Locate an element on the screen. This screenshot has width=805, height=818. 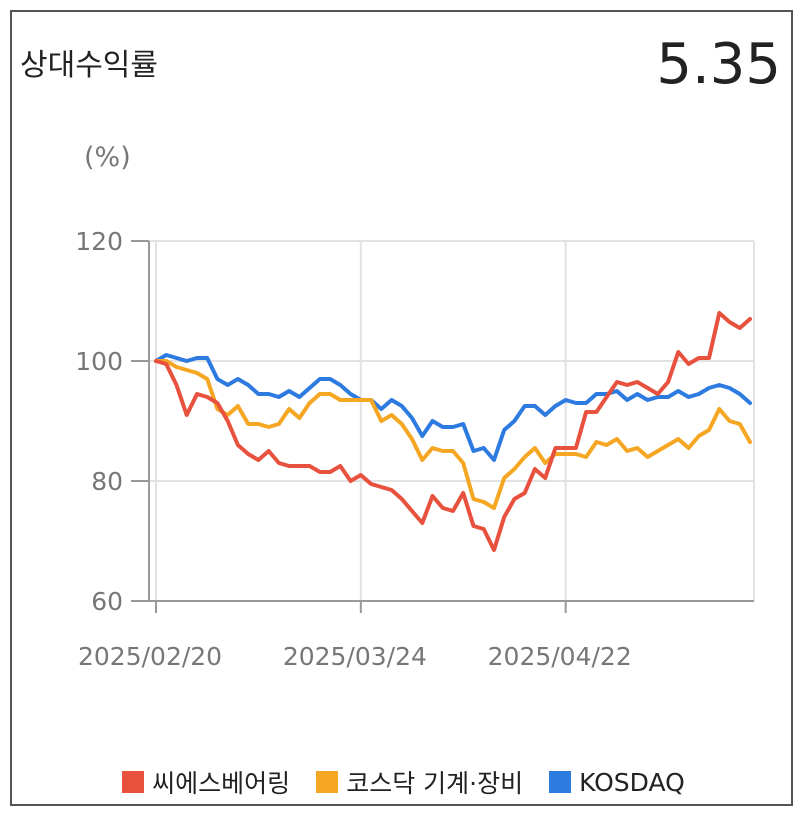
chart-title: 상대수익률 is located at coordinates (89, 65).